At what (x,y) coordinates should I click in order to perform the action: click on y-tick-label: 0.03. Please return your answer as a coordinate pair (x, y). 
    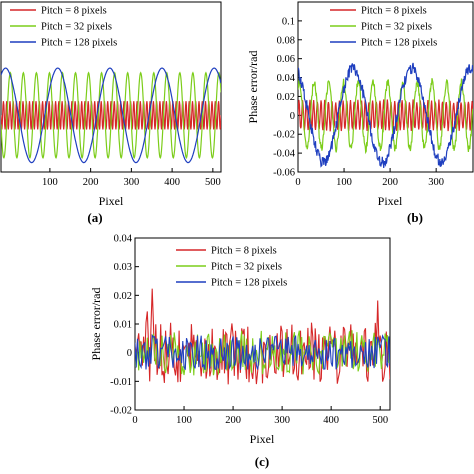
    Looking at the image, I should click on (123, 267).